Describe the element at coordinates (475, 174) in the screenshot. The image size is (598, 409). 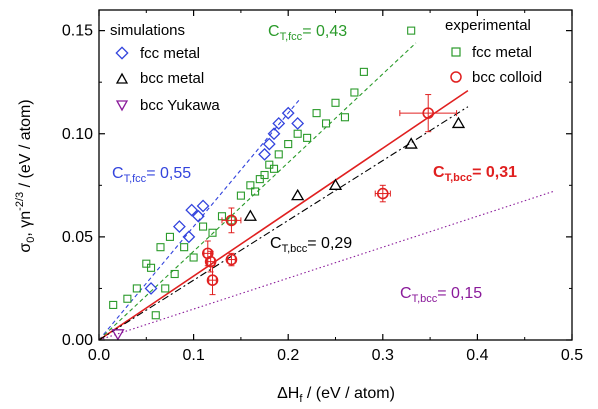
I see `annot-bcc-colloid: CT,bcc= 0,31` at that location.